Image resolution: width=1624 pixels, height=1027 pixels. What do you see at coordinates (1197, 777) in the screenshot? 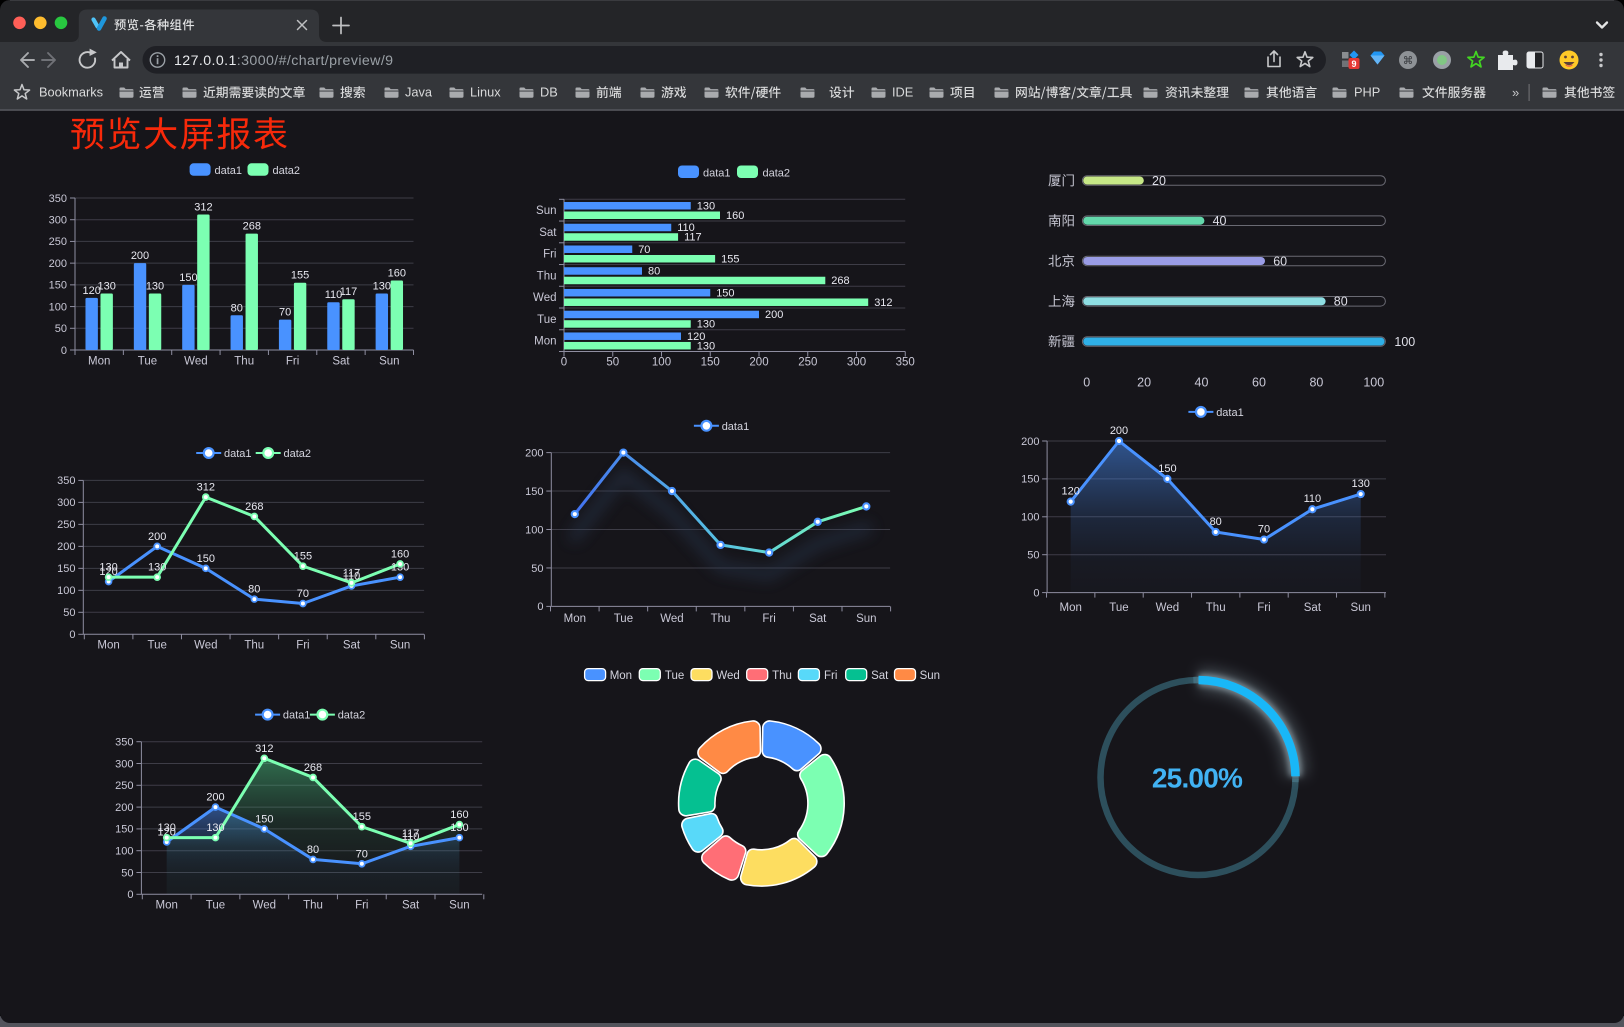
I see `svg-text: 25.00%` at bounding box center [1197, 777].